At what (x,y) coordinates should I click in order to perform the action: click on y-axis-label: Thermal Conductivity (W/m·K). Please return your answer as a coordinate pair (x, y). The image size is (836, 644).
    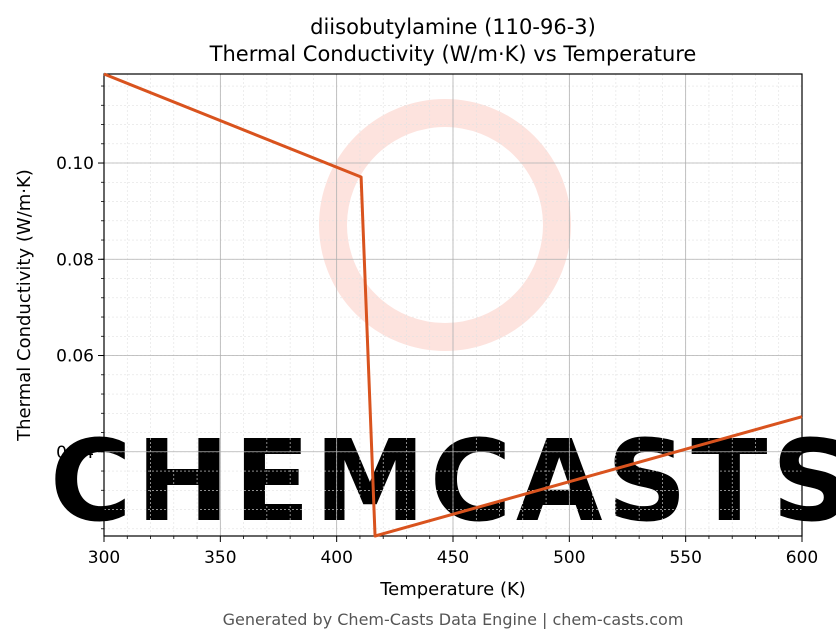
    Looking at the image, I should click on (24, 305).